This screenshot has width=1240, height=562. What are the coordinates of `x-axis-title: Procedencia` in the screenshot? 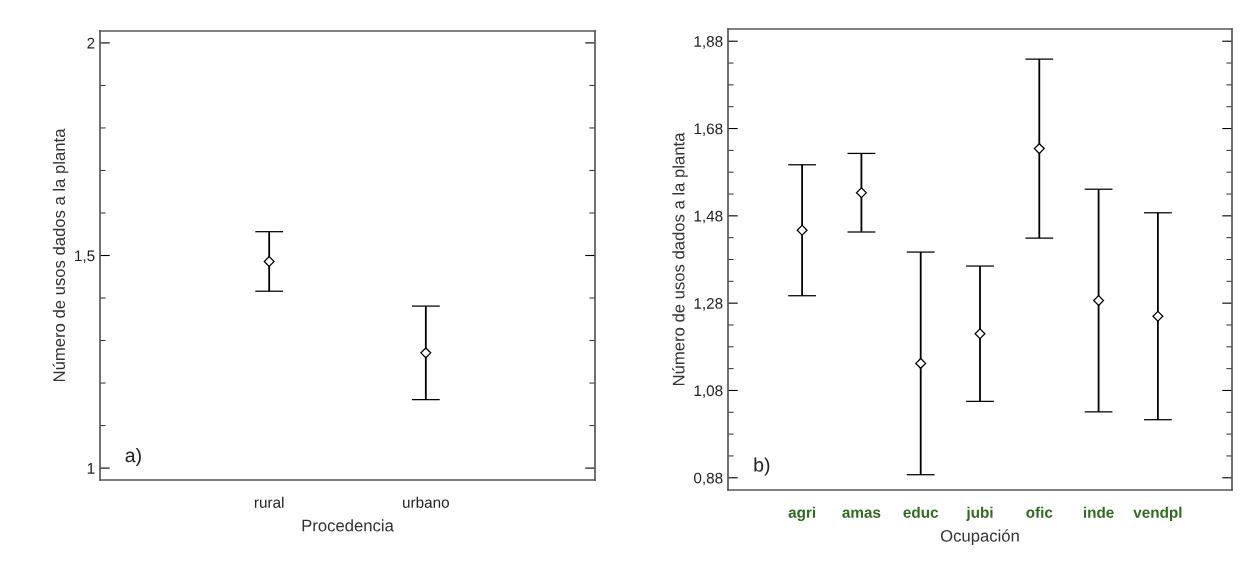 It's located at (348, 525).